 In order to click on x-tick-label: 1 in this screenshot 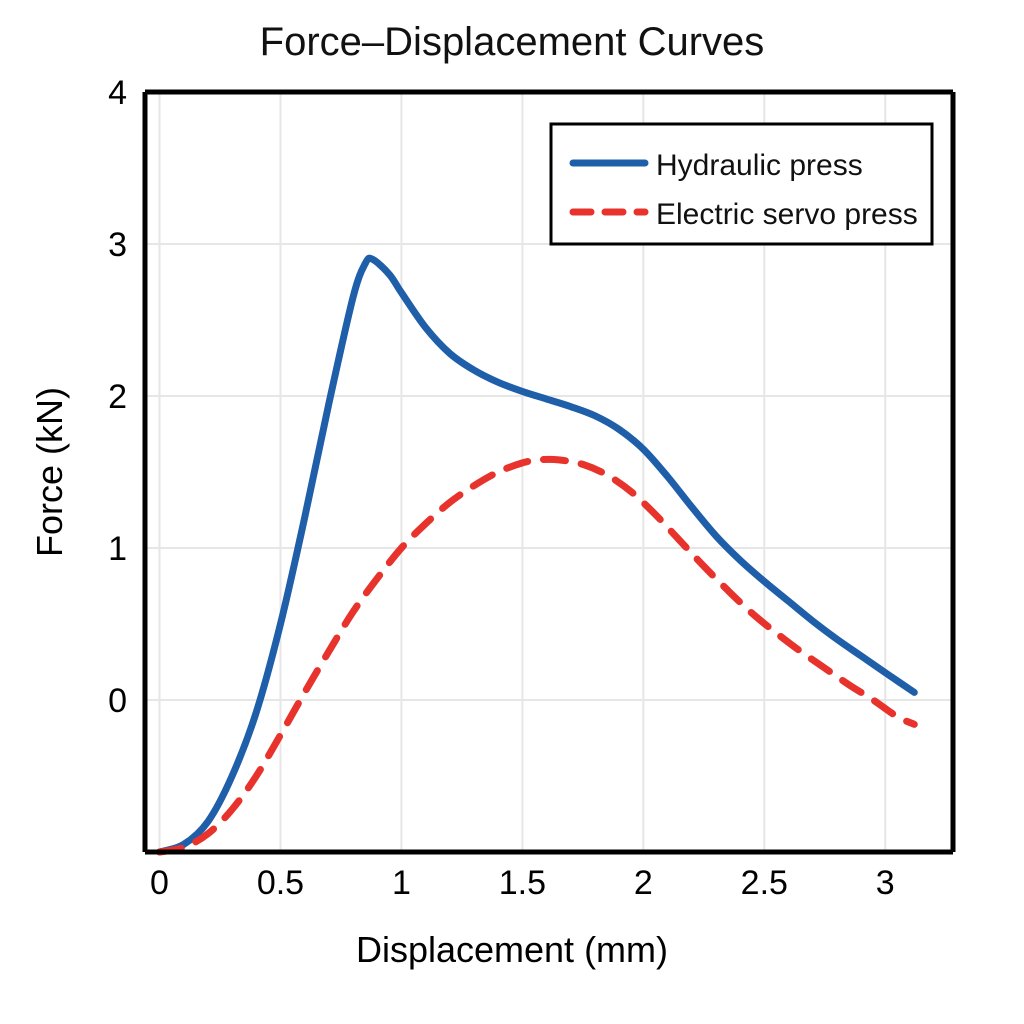, I will do `click(401, 883)`.